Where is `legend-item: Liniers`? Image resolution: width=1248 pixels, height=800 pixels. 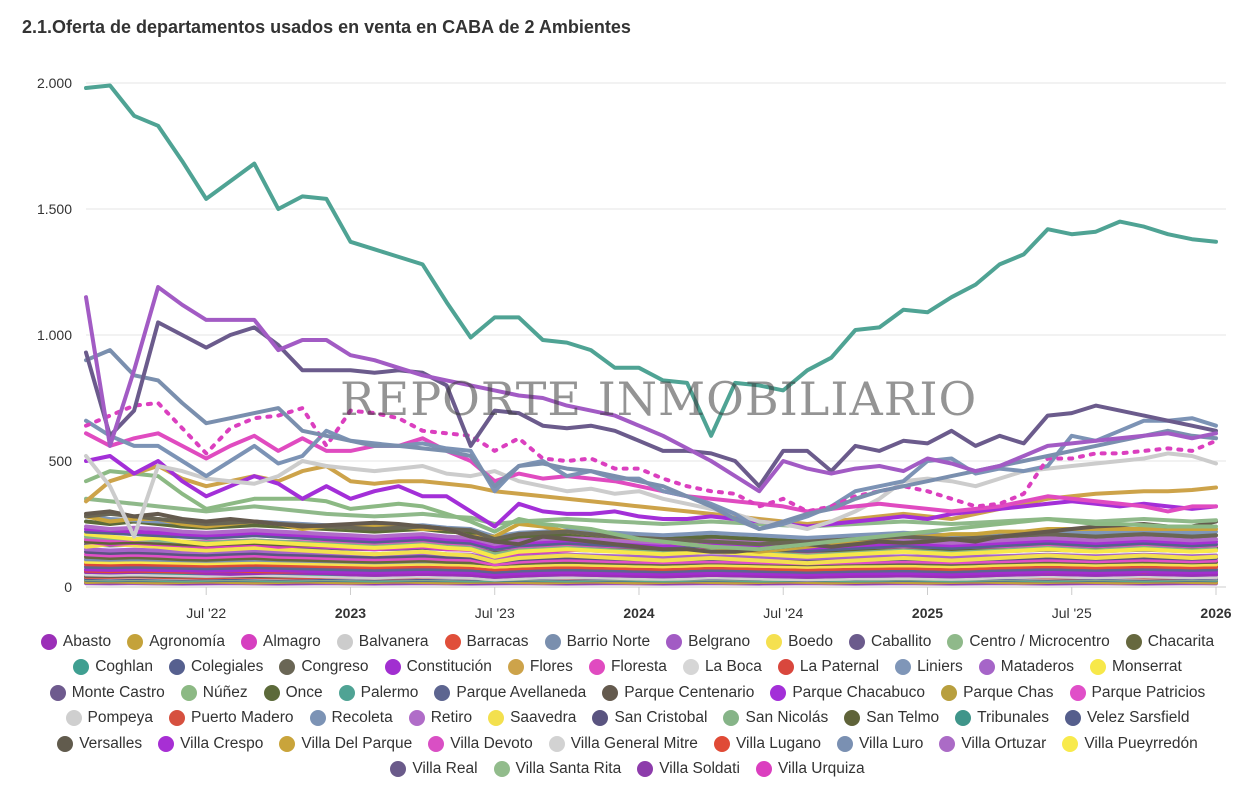 legend-item: Liniers is located at coordinates (929, 668).